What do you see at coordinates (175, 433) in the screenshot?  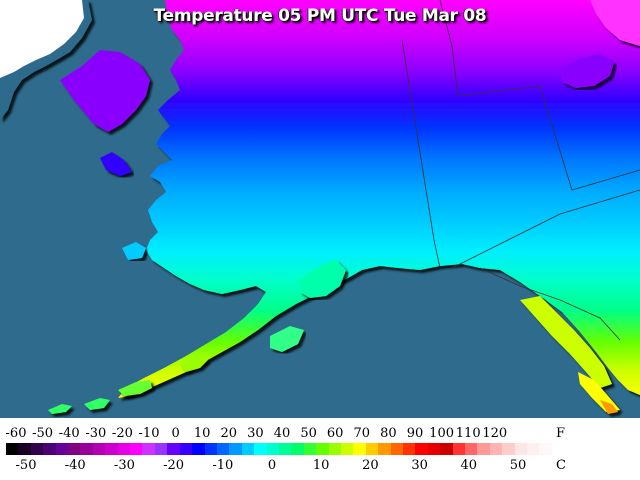 I see `fahrenheit-tick-label: 0` at bounding box center [175, 433].